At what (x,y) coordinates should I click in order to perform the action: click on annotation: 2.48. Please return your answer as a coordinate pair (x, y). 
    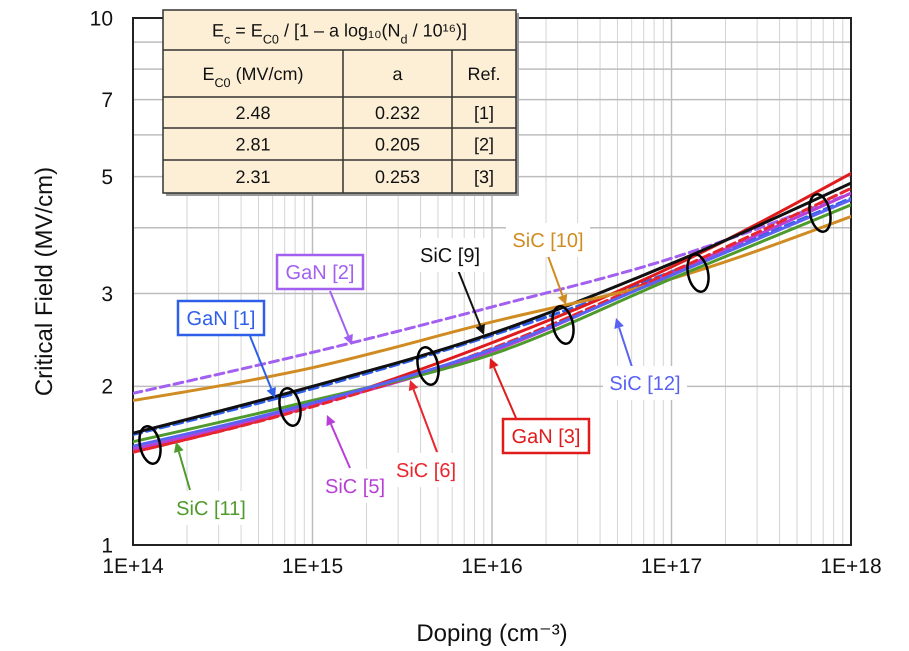
    Looking at the image, I should click on (253, 112).